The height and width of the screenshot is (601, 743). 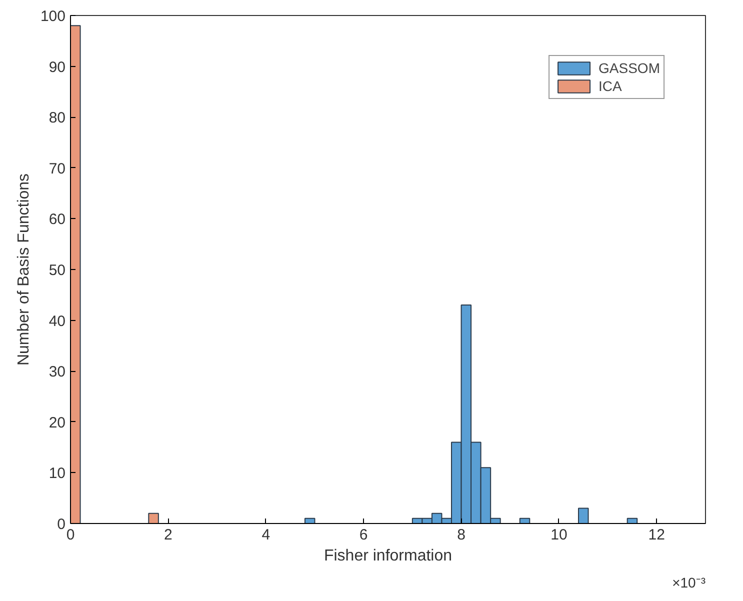 I want to click on x-tick-label: 10, so click(x=559, y=535).